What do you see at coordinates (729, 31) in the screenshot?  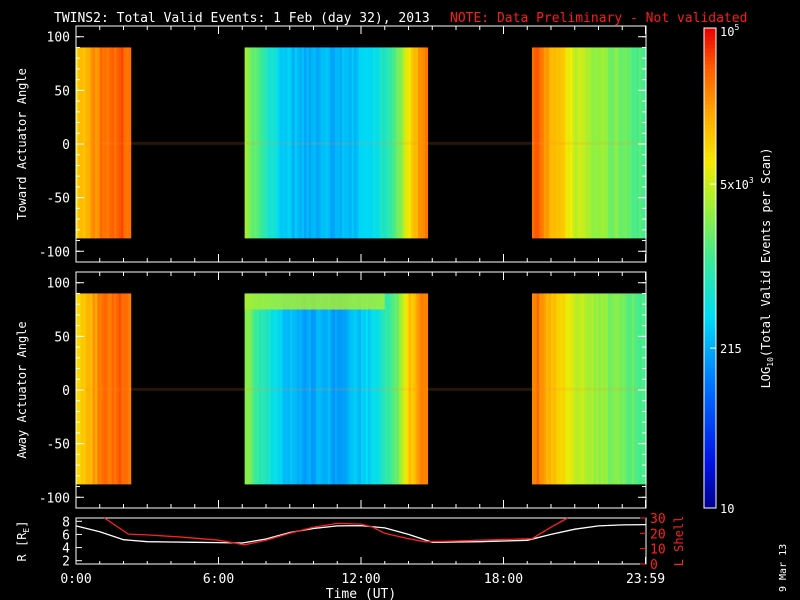 I see `colorbar-tick-label: 105` at bounding box center [729, 31].